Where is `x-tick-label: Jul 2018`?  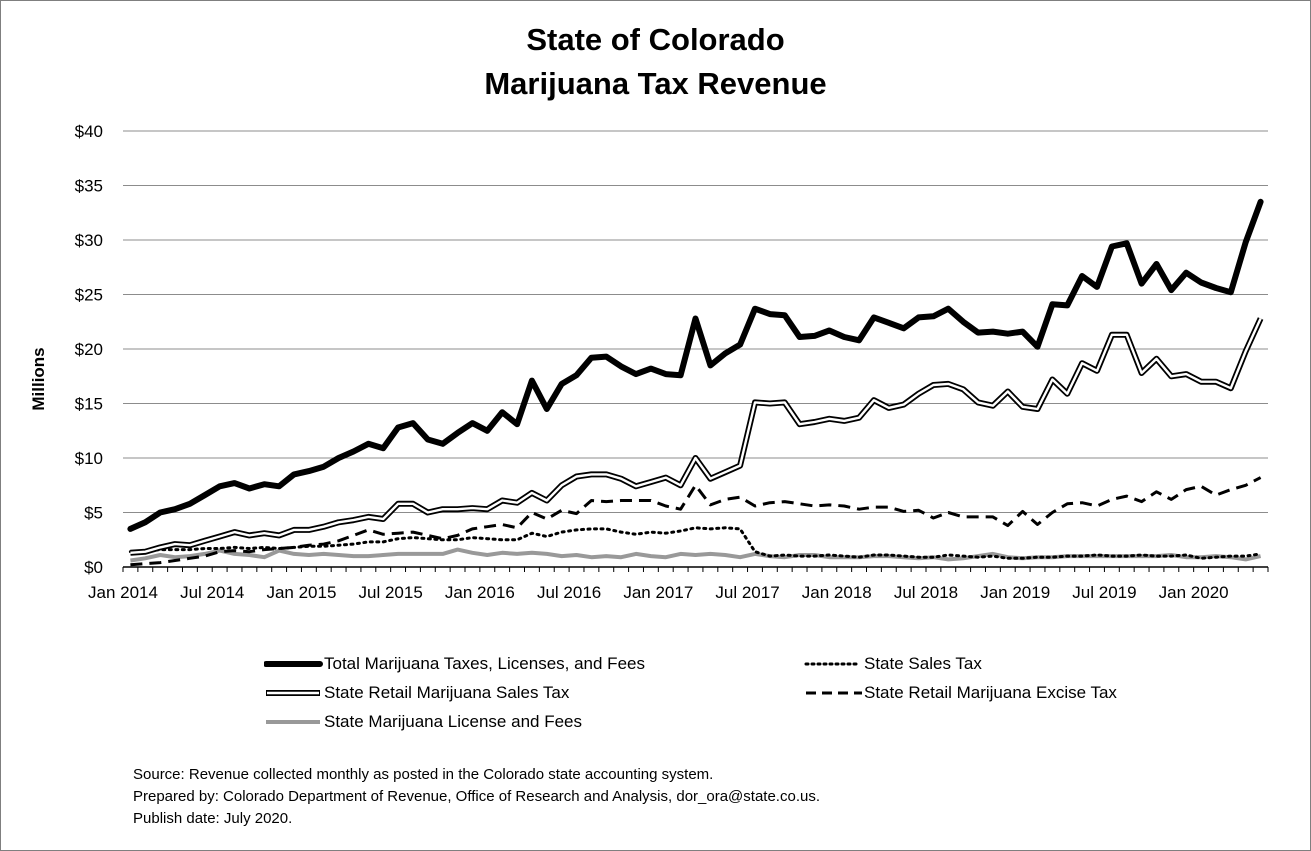
x-tick-label: Jul 2018 is located at coordinates (926, 592).